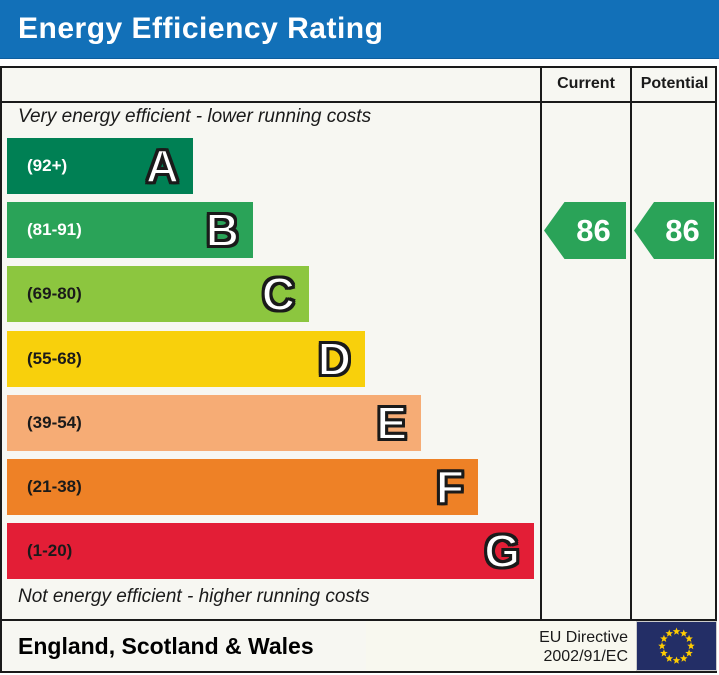  Describe the element at coordinates (585, 656) in the screenshot. I see `eu-directive-line2: 2002/91/EC` at that location.